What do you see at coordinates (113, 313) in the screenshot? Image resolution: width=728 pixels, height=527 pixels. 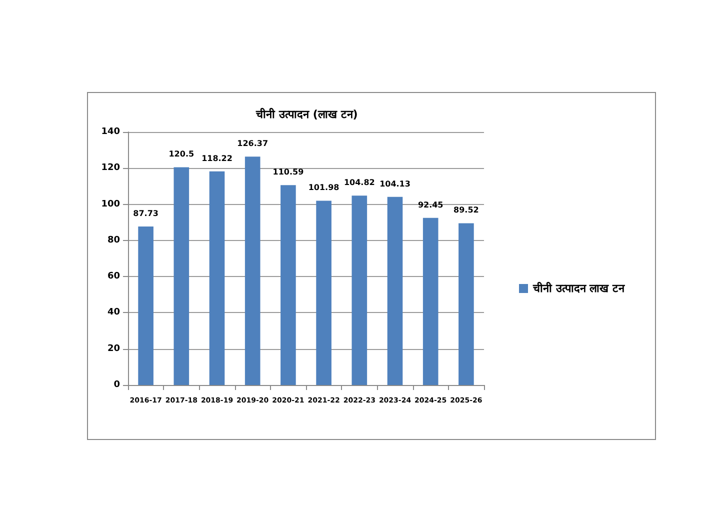 I see `y-tick-label: 40` at bounding box center [113, 313].